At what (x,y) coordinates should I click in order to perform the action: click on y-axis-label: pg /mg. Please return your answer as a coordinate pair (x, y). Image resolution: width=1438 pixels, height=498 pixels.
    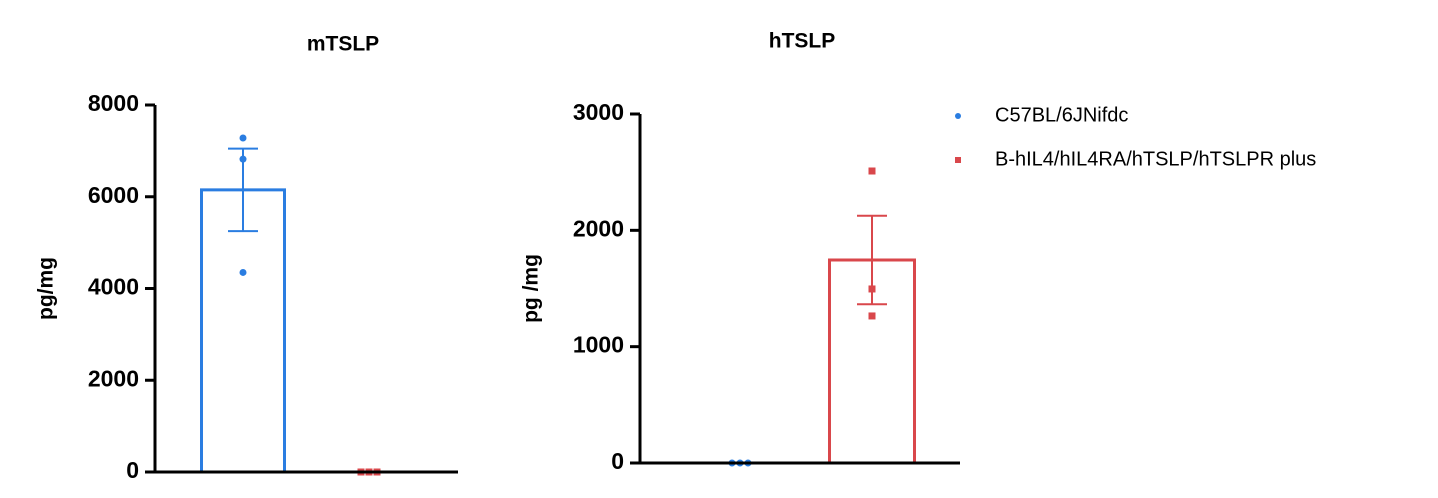
    Looking at the image, I should click on (531, 288).